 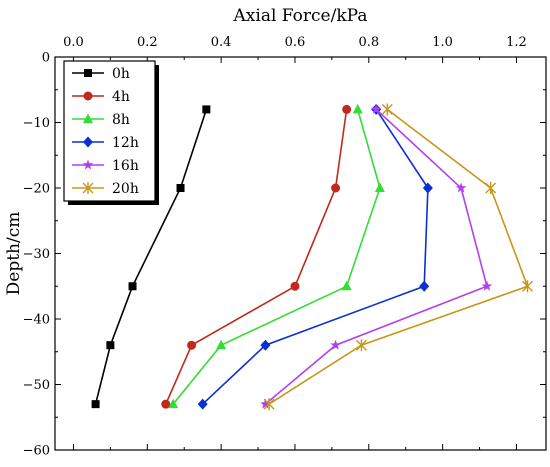 I want to click on series-0h, so click(x=151, y=257).